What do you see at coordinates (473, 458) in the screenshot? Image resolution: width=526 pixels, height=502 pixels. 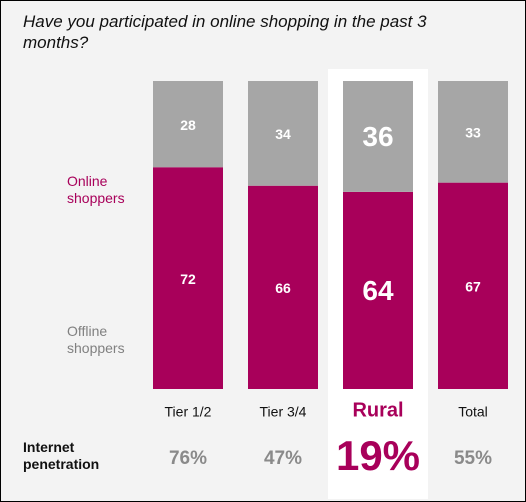 I see `row-value: 55%` at bounding box center [473, 458].